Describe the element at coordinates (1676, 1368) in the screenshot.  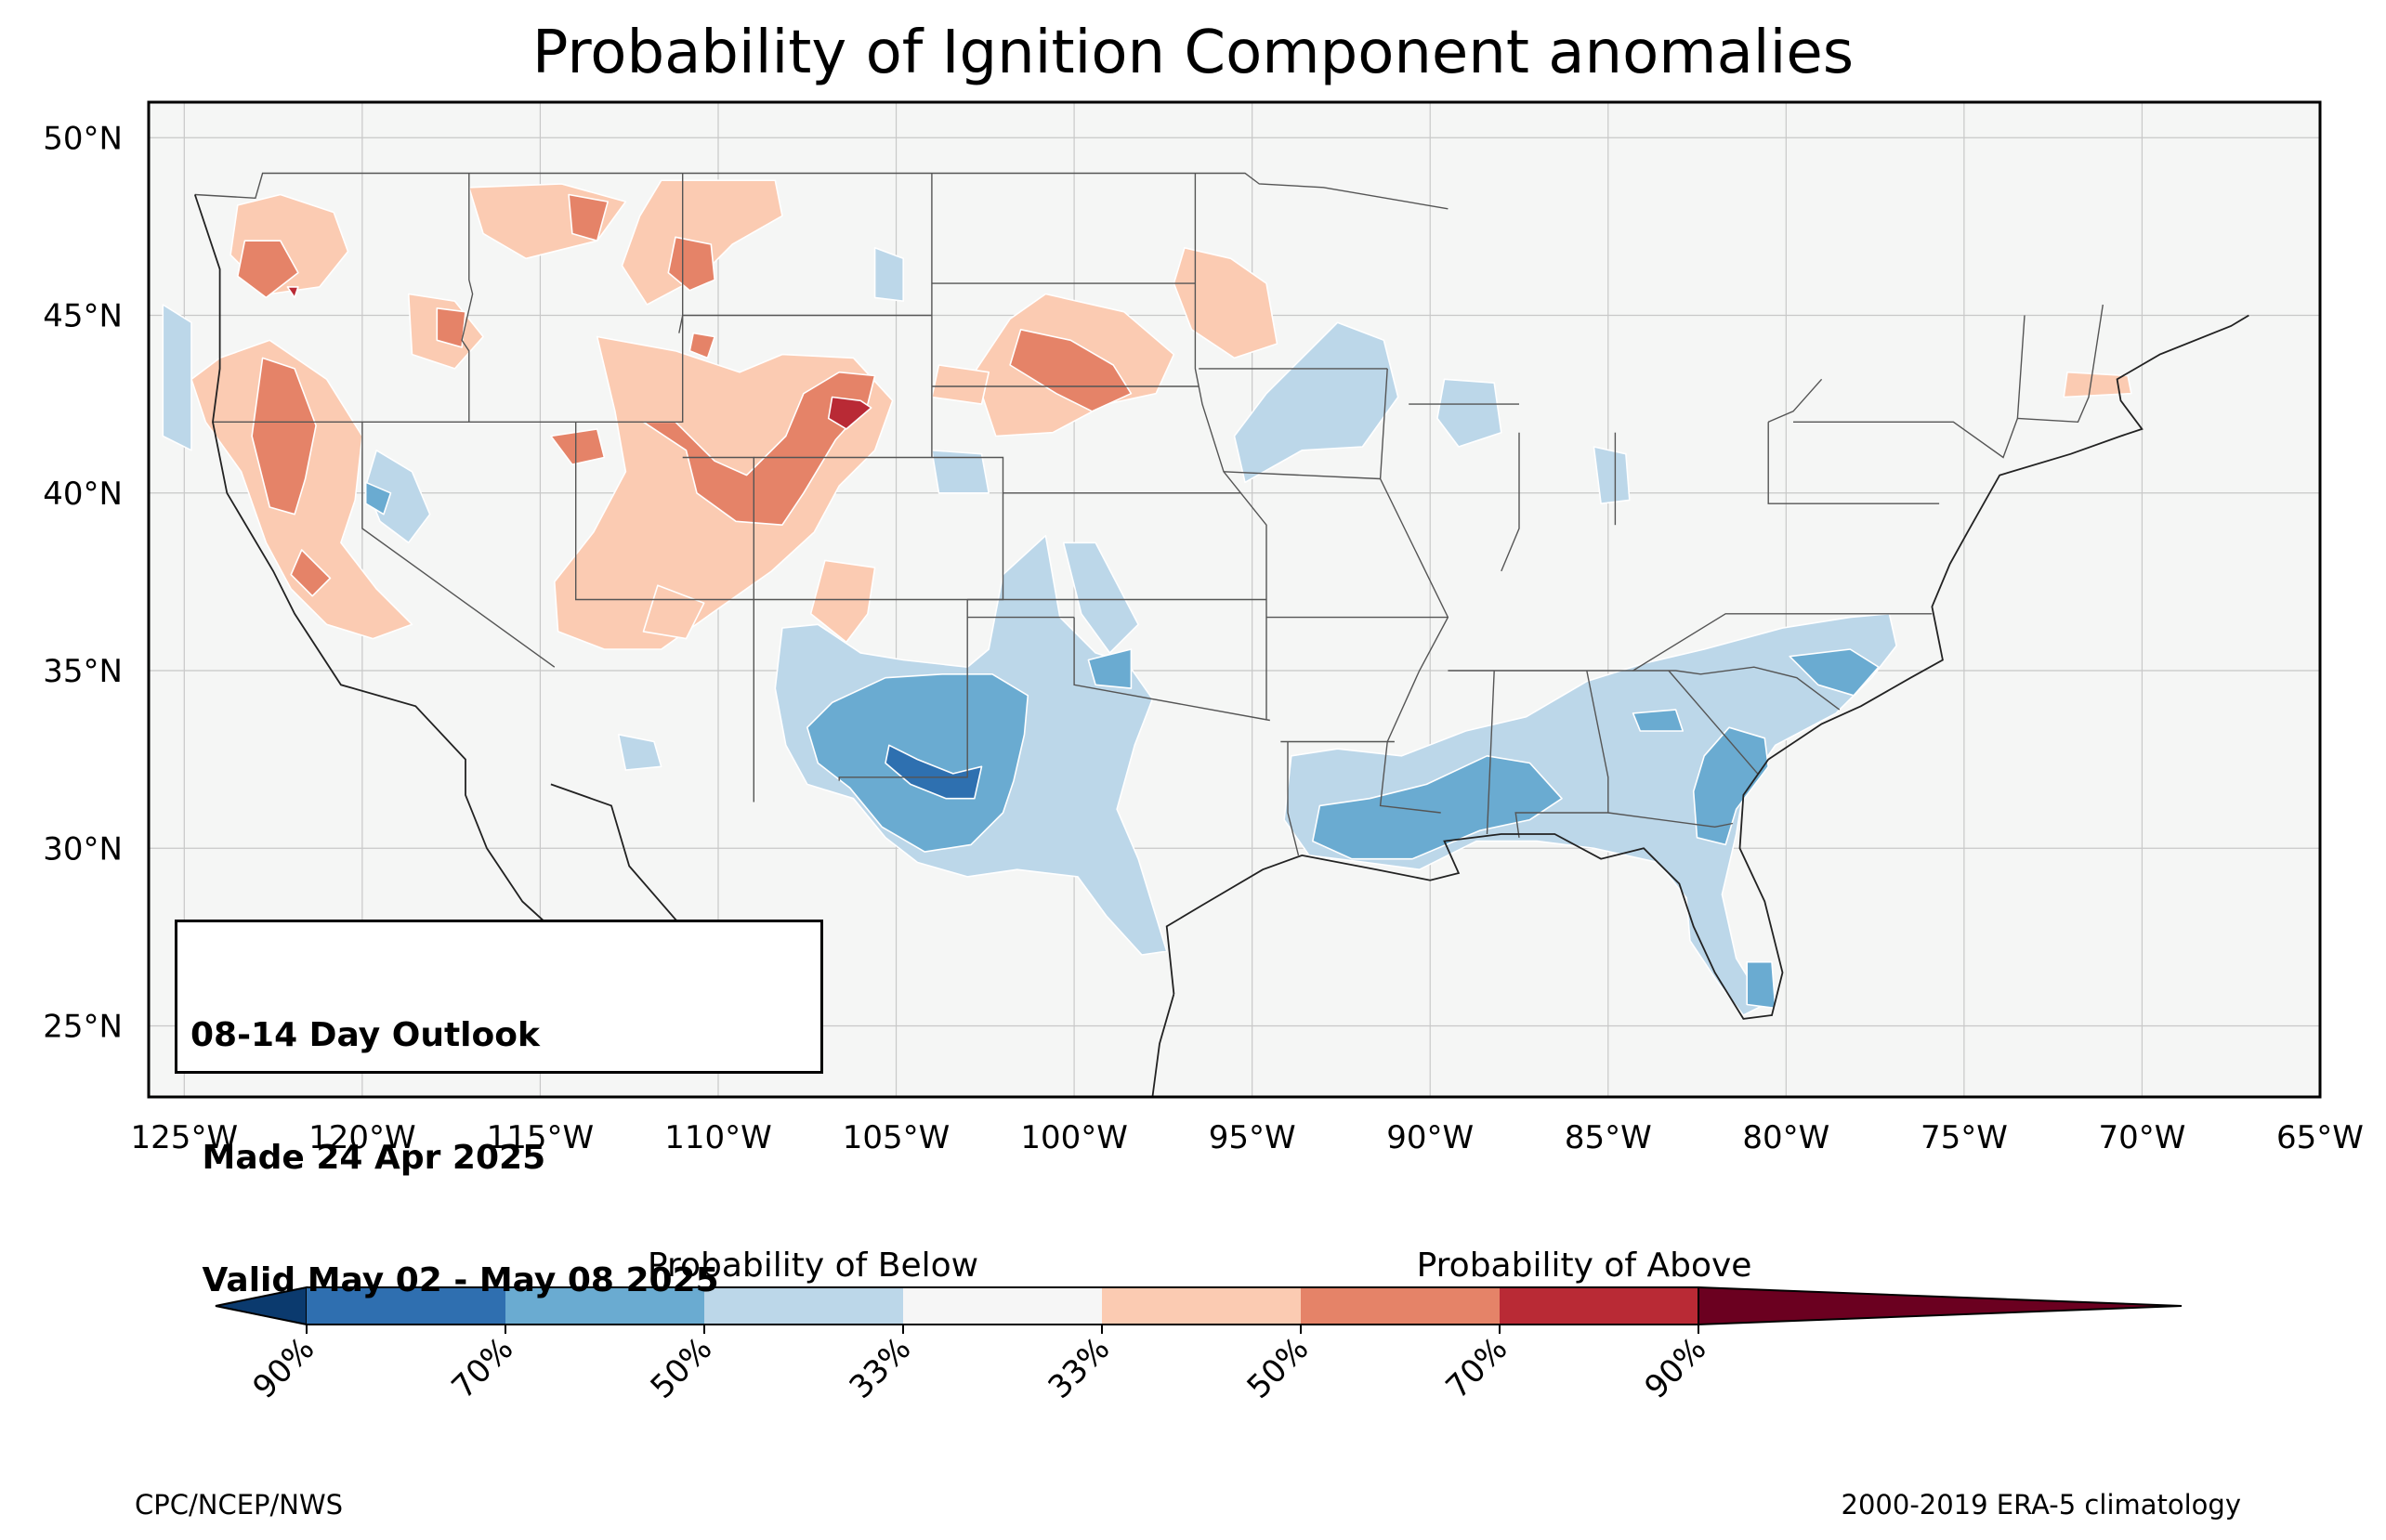
I see `colorbar-tick-label: 90%` at that location.